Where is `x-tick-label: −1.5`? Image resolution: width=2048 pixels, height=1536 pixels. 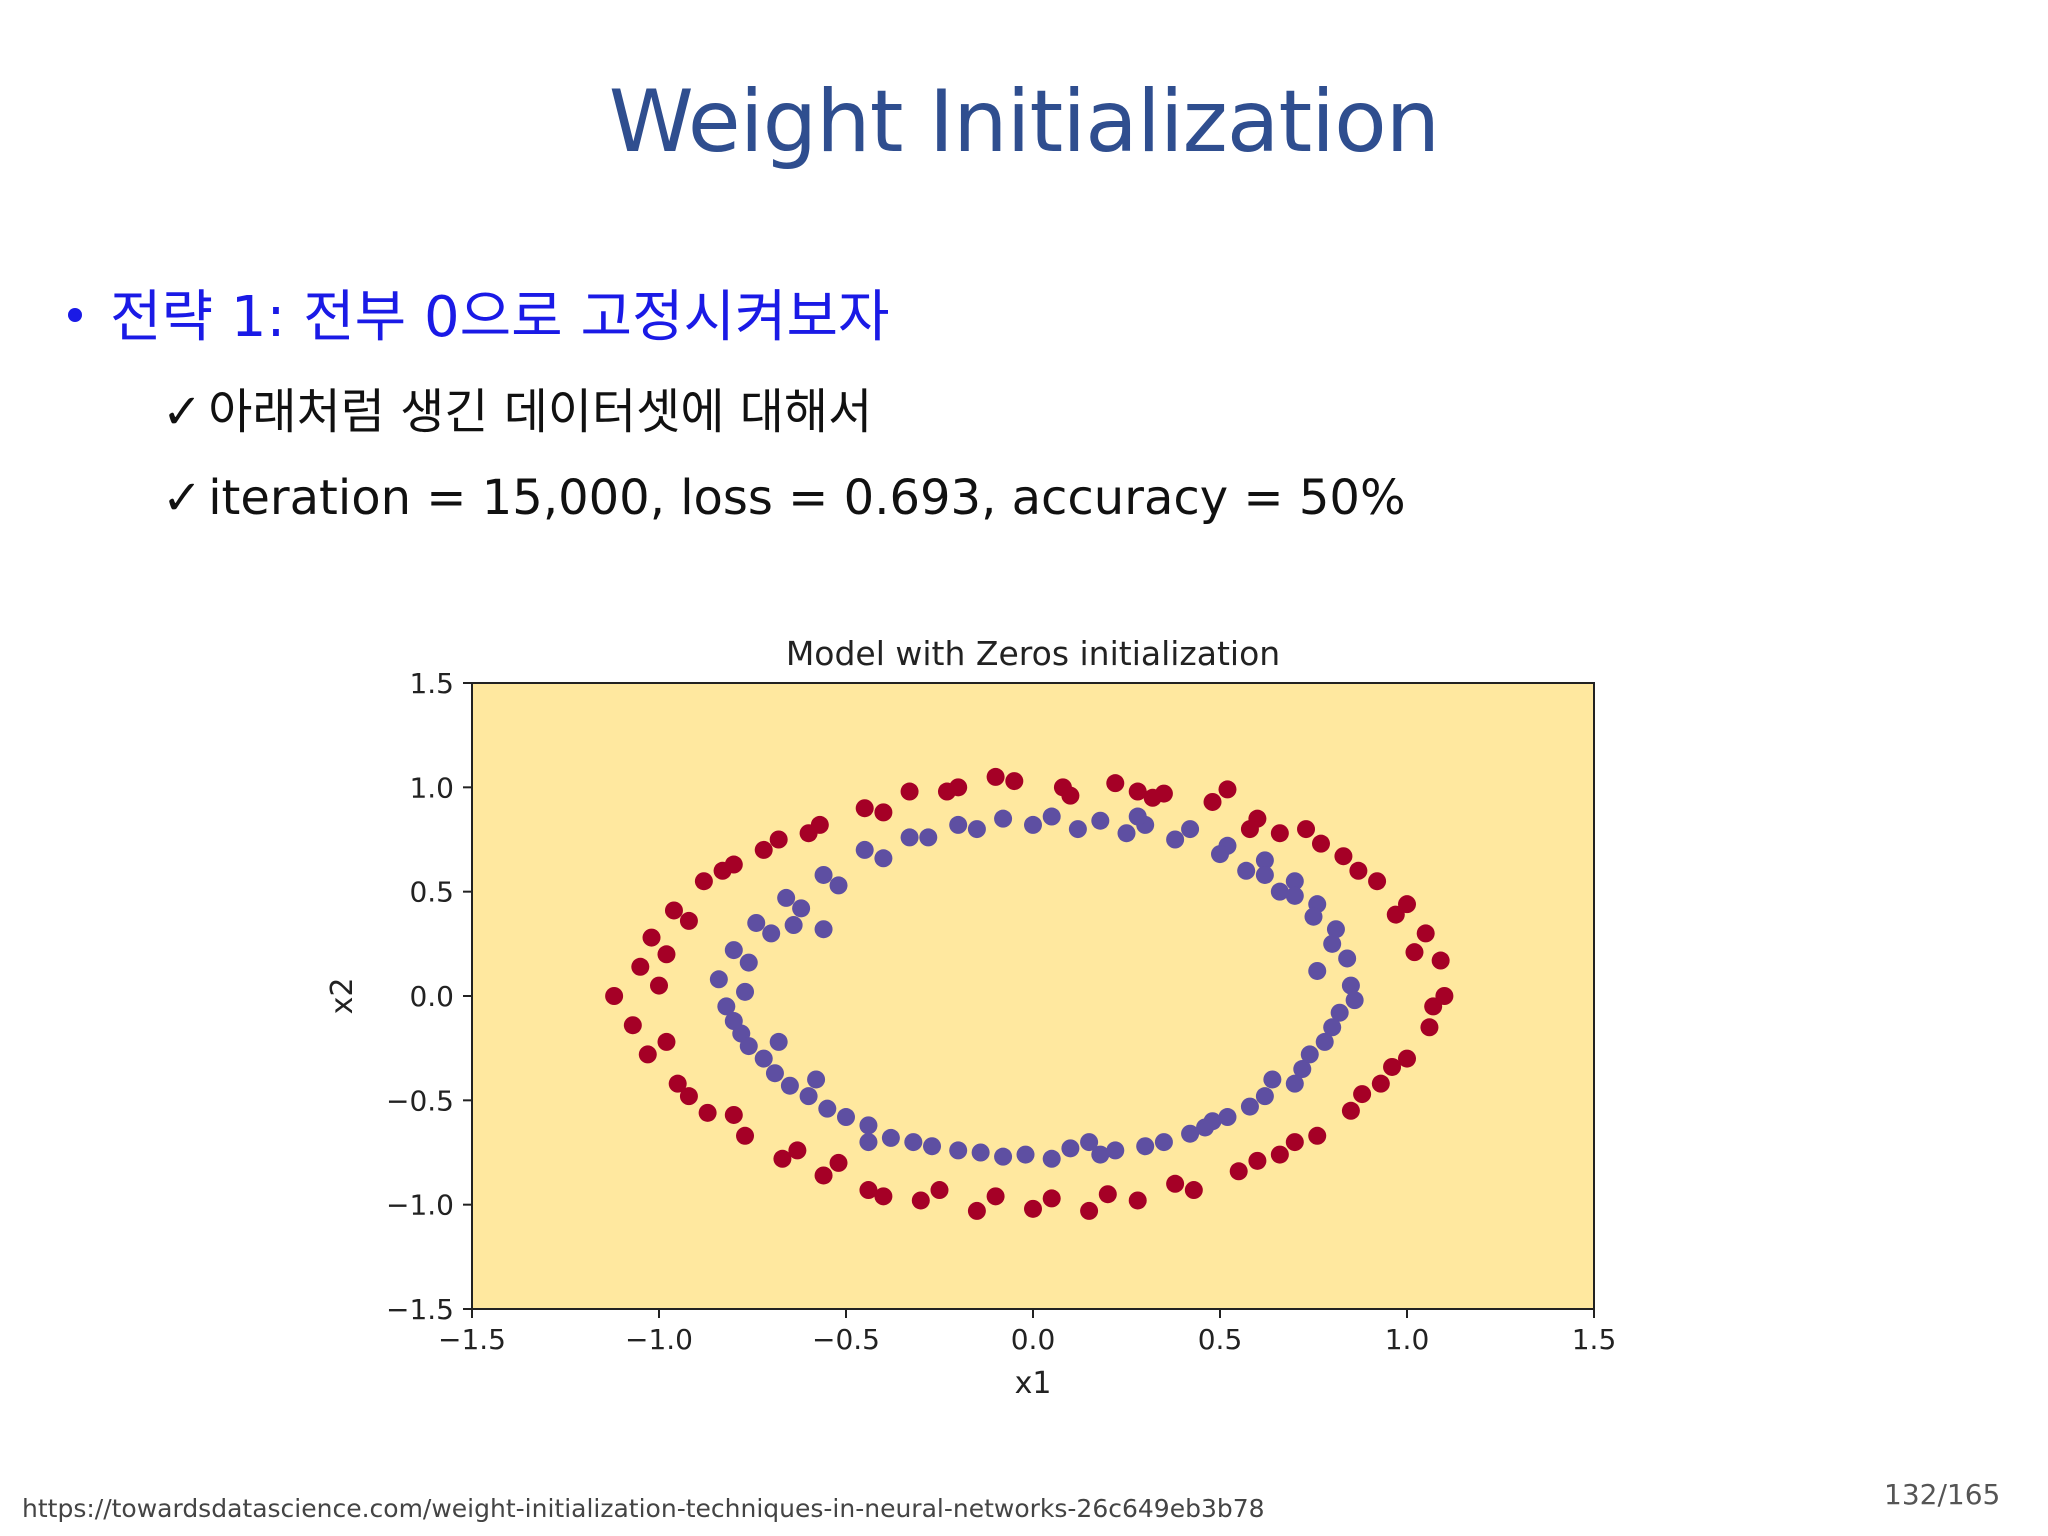
x-tick-label: −1.5 is located at coordinates (472, 1339).